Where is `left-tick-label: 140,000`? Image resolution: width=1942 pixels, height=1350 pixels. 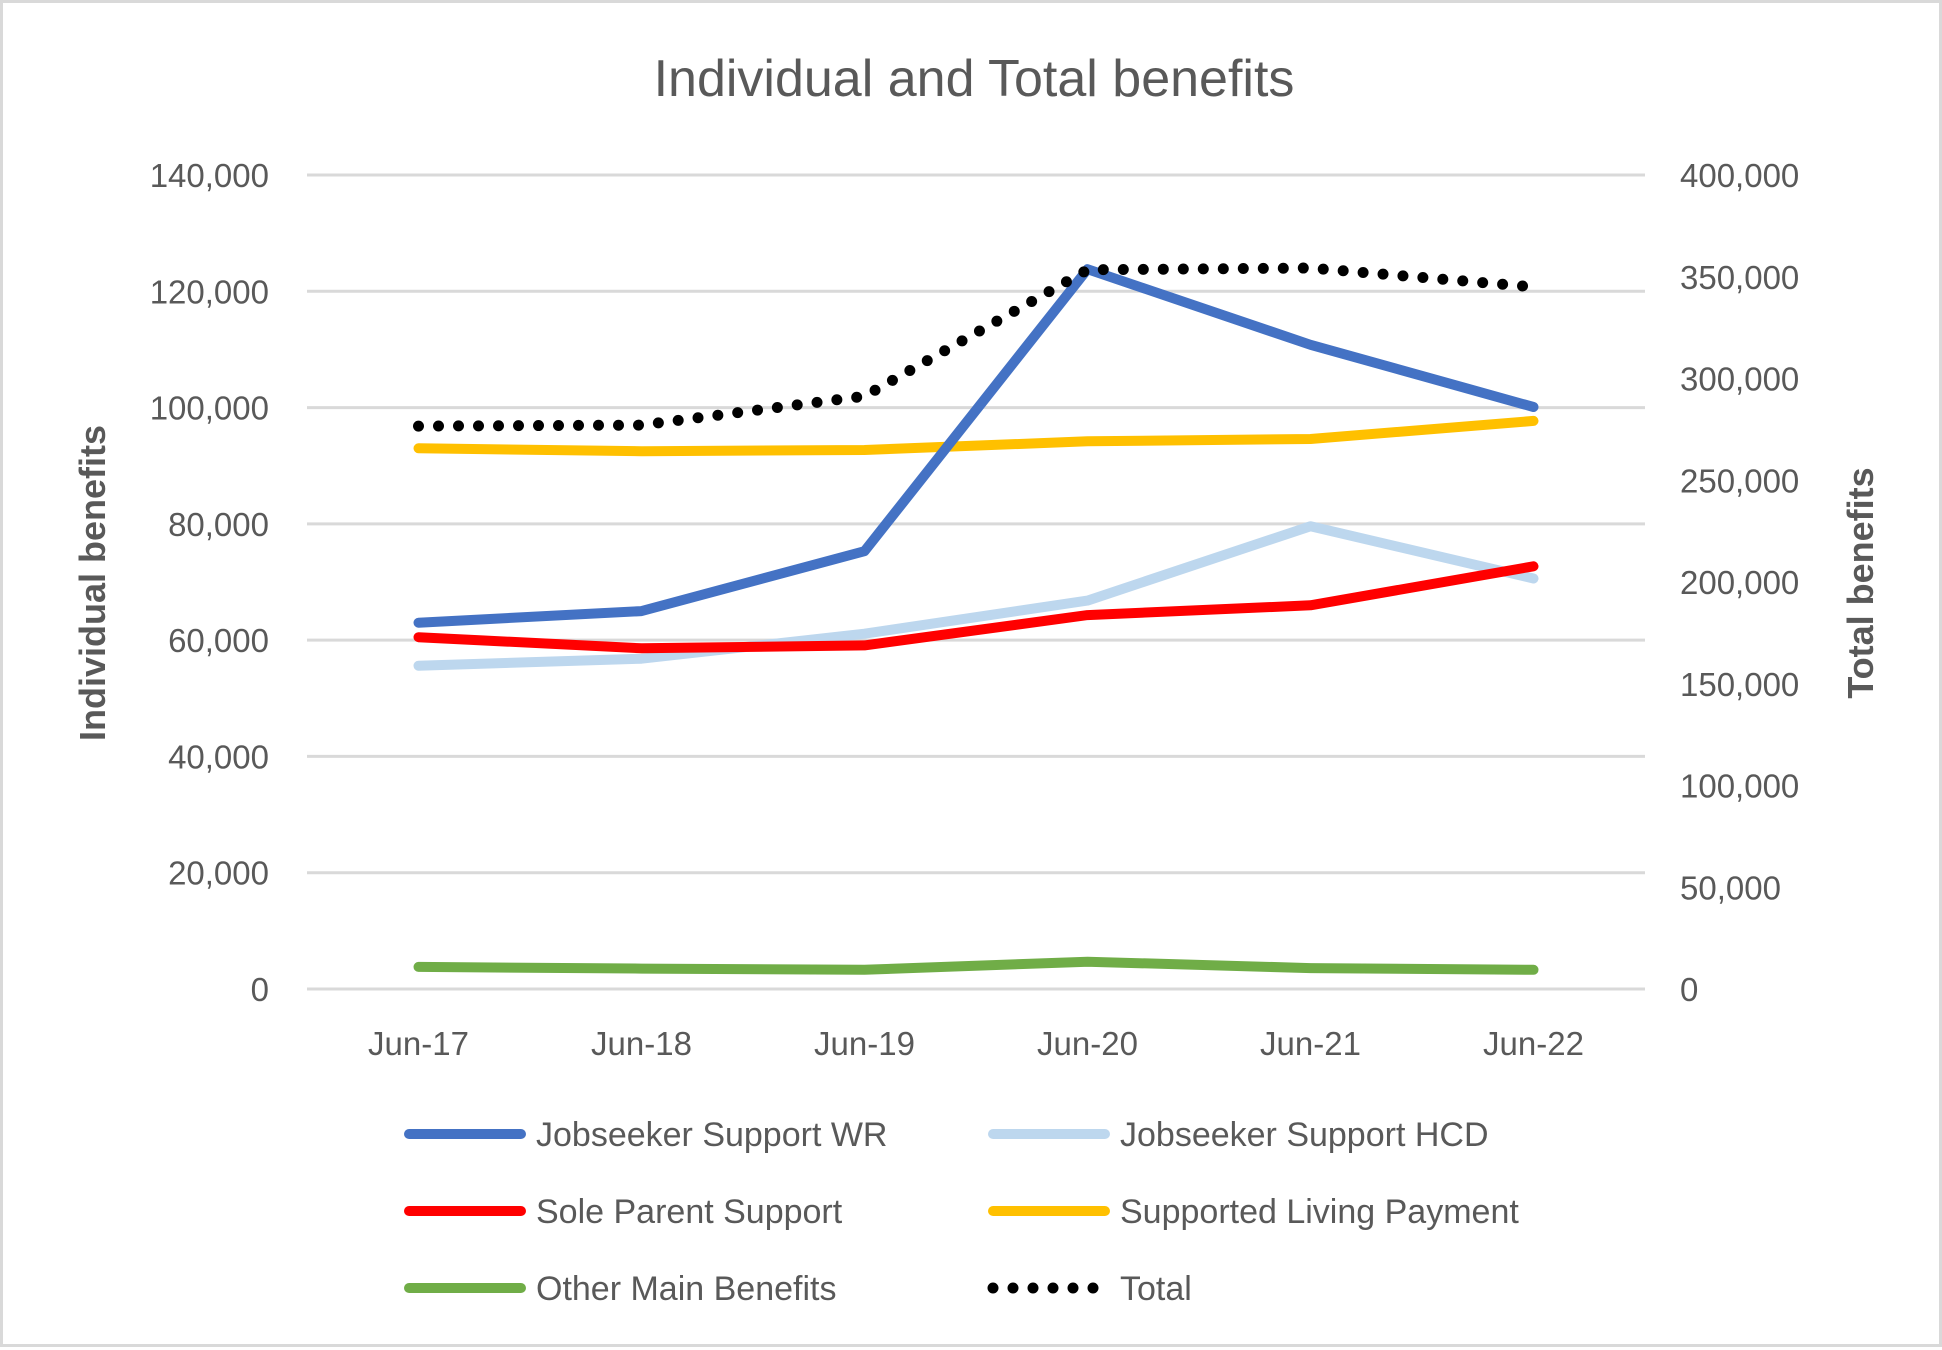 left-tick-label: 140,000 is located at coordinates (209, 175).